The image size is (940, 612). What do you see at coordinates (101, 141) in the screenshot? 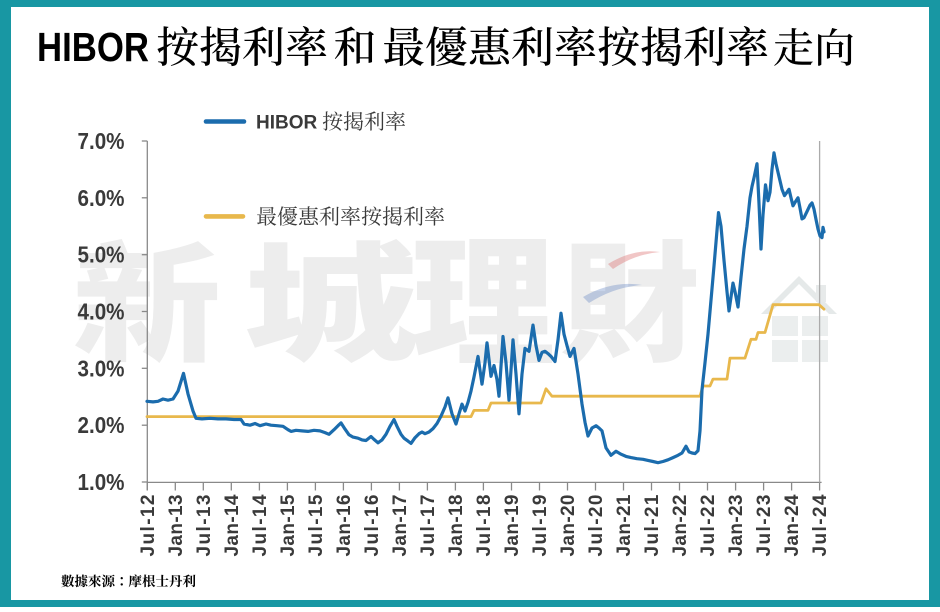
I see `svg-text: 7.0%` at bounding box center [101, 141].